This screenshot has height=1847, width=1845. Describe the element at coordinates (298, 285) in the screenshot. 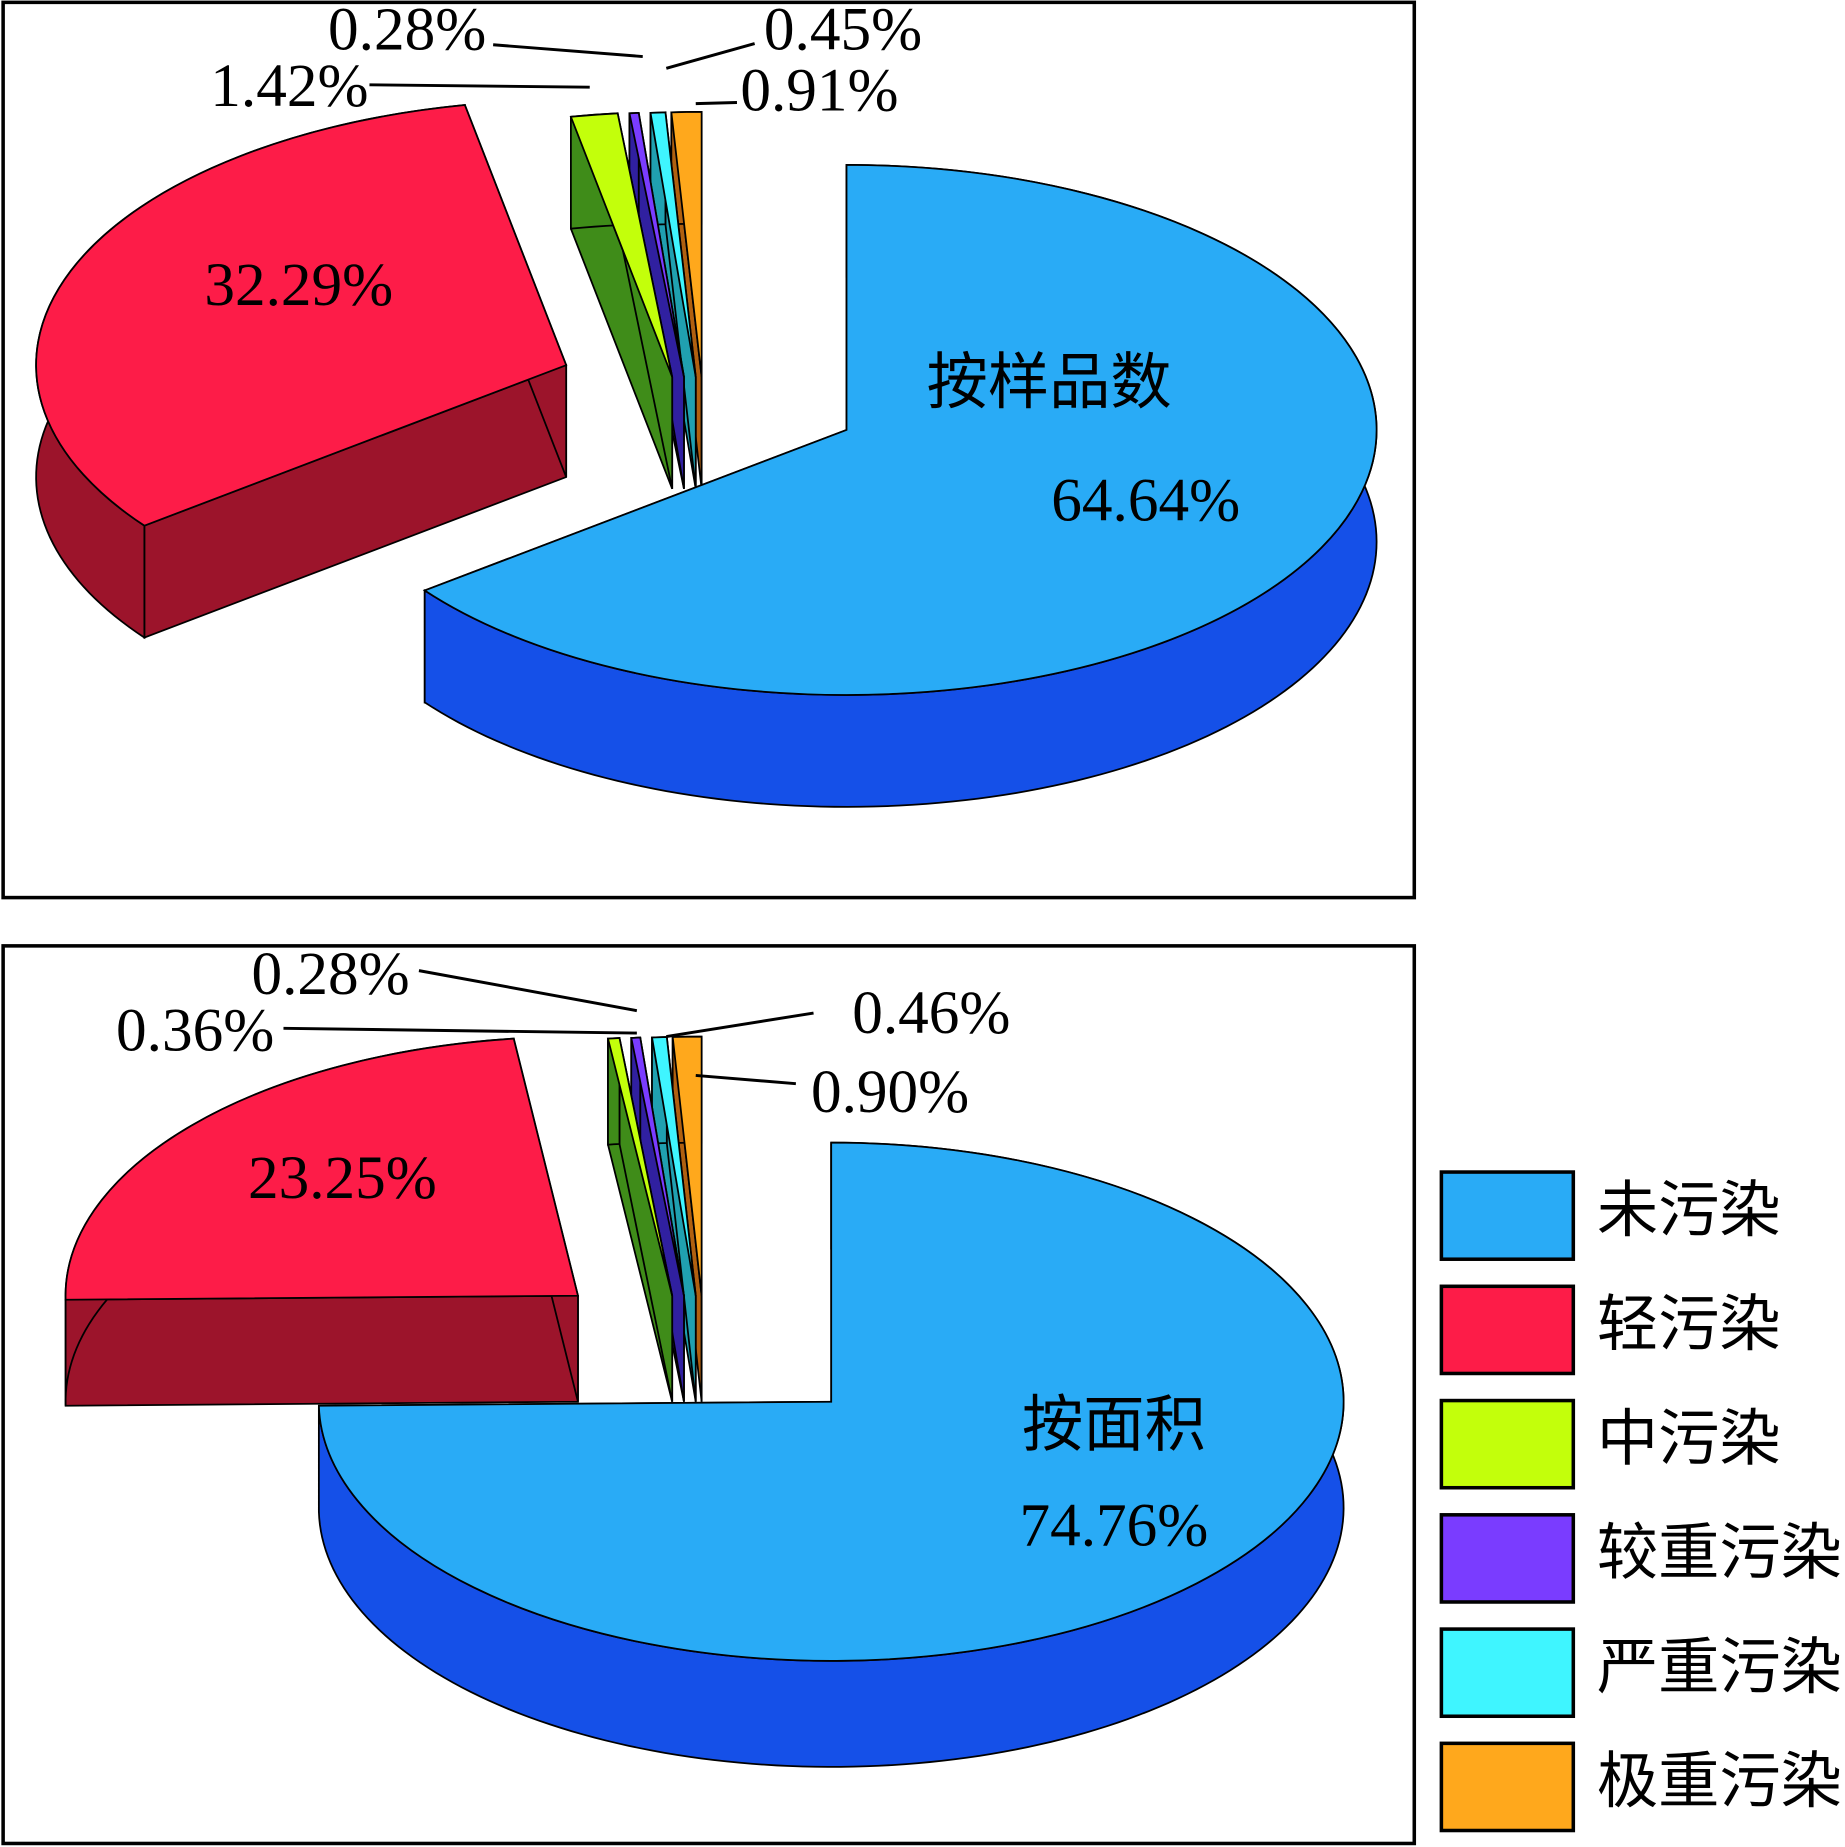

I see `value-label: 32.29%` at that location.